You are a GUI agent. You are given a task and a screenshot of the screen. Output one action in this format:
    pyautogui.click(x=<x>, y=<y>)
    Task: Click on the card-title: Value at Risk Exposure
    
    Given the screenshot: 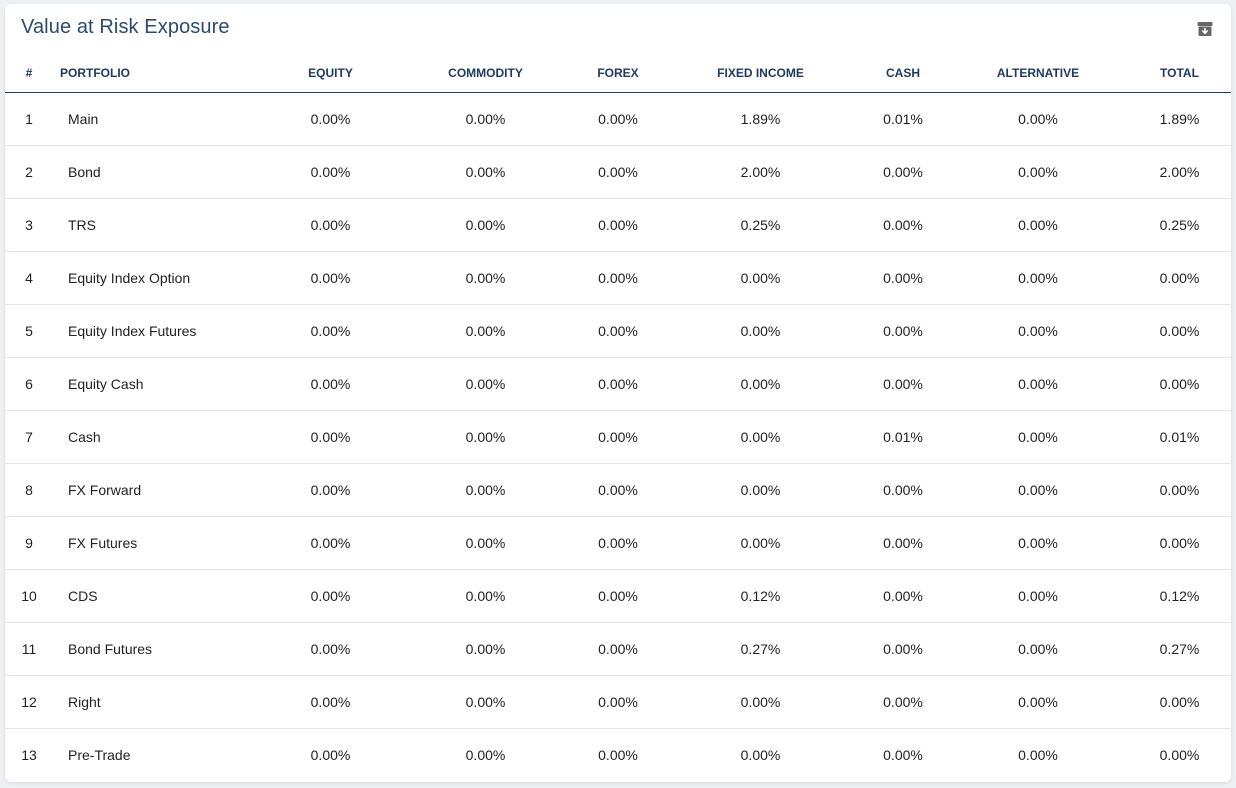 What is the action you would take?
    pyautogui.click(x=125, y=27)
    